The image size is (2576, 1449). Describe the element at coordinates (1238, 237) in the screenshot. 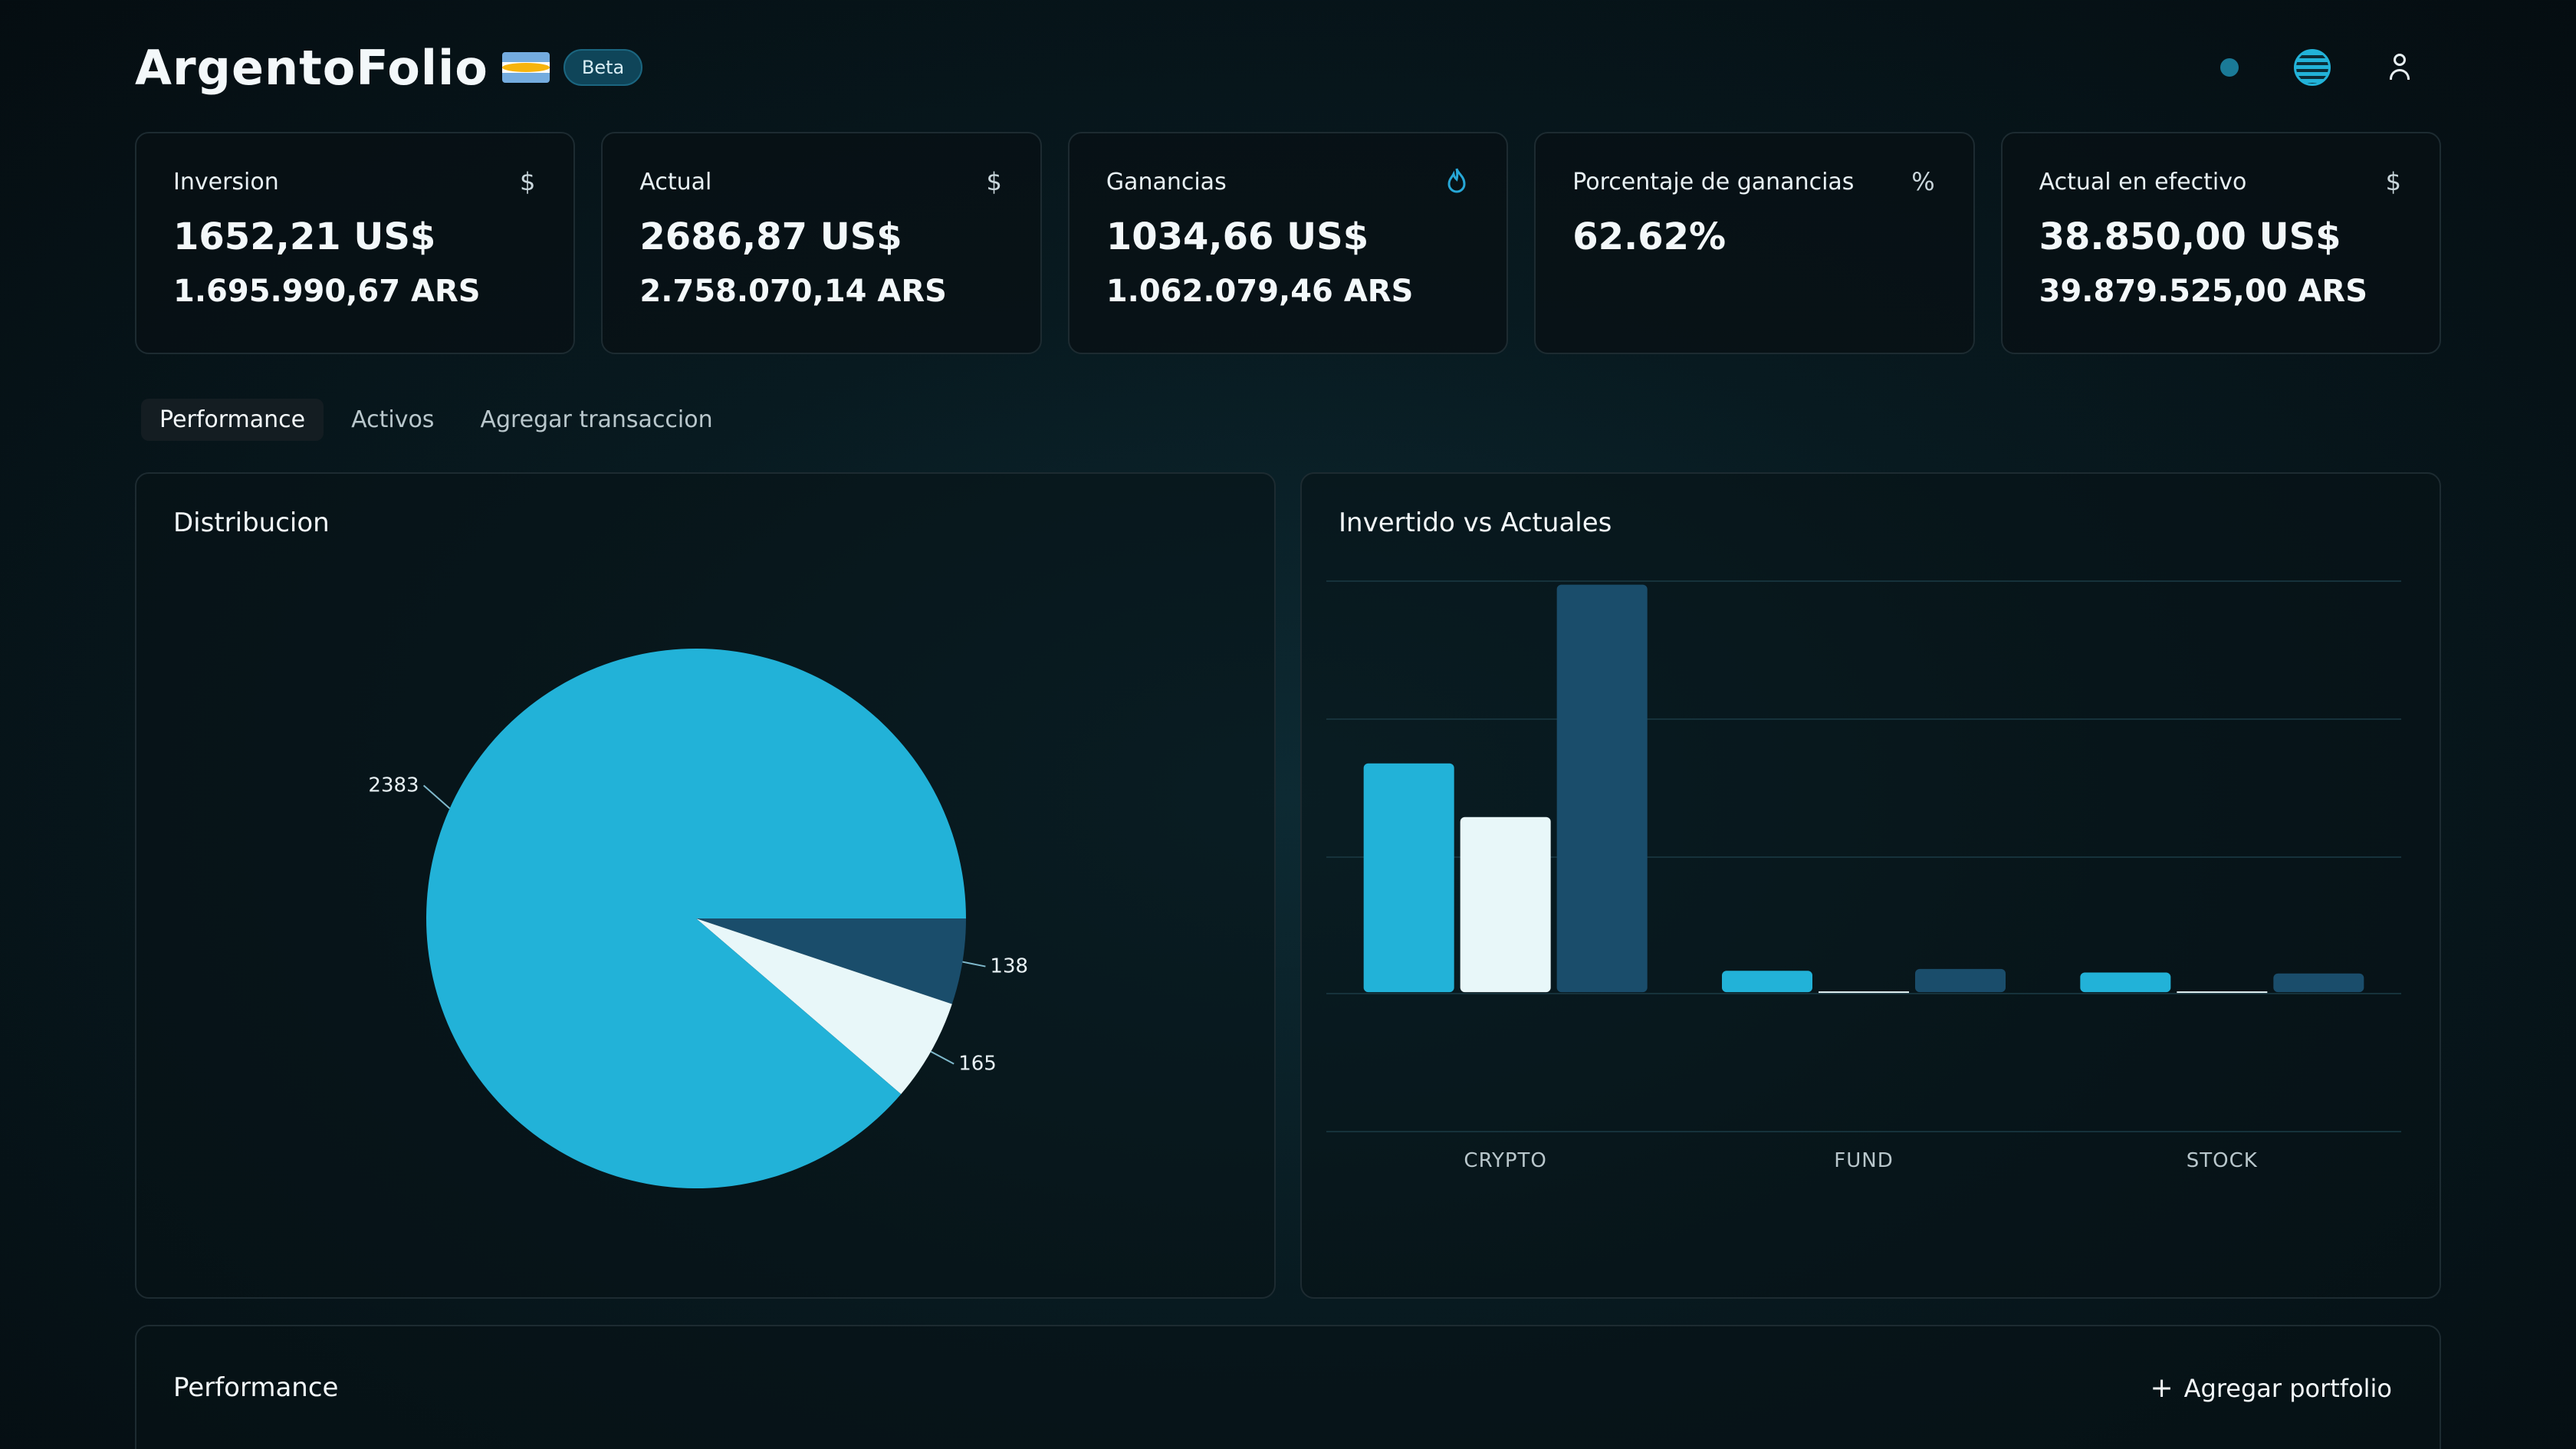

I see `card-usd-value: 1034,66 US$` at that location.